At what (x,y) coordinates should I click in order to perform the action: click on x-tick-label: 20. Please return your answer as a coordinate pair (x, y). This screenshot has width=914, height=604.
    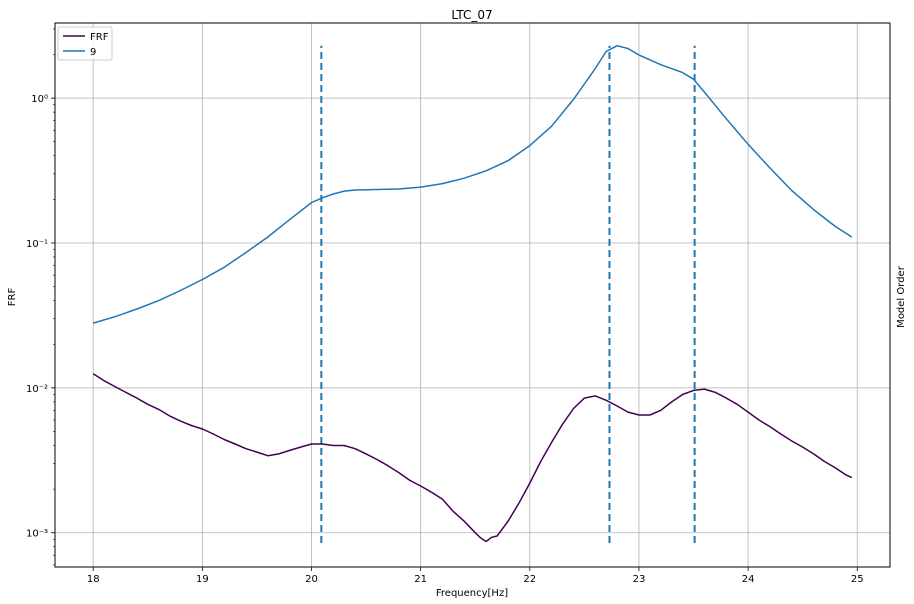
    Looking at the image, I should click on (311, 579).